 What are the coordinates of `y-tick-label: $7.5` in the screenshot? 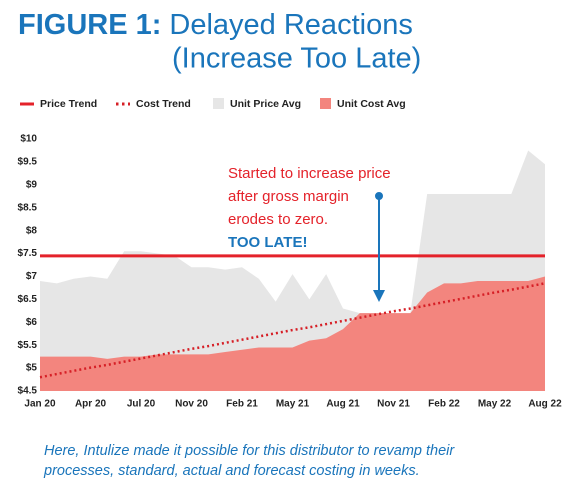 It's located at (28, 253).